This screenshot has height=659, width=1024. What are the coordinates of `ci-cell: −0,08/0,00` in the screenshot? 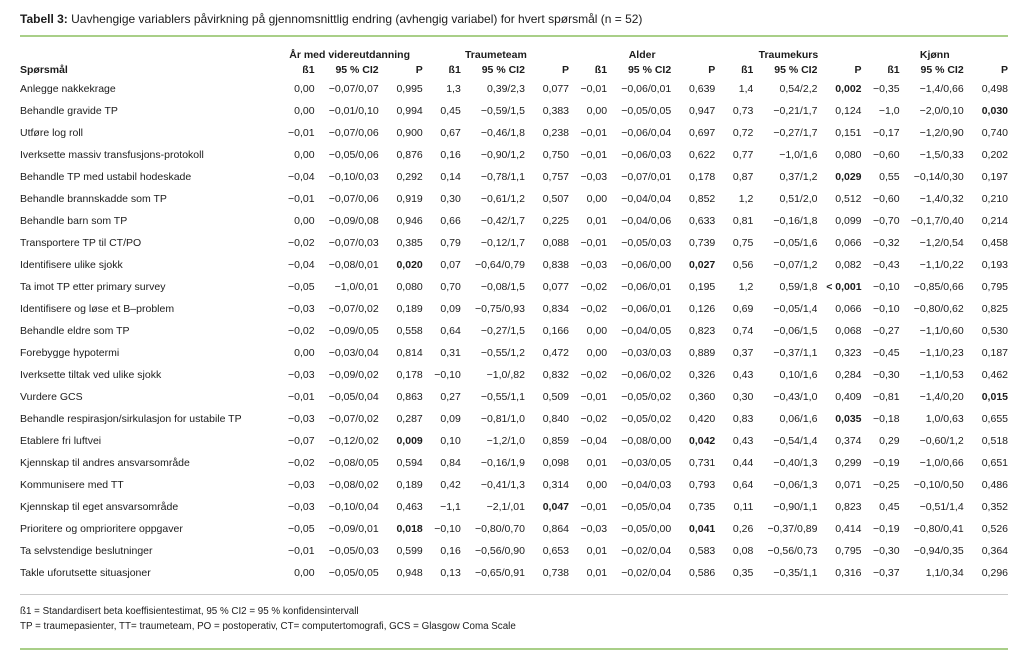 It's located at (646, 441).